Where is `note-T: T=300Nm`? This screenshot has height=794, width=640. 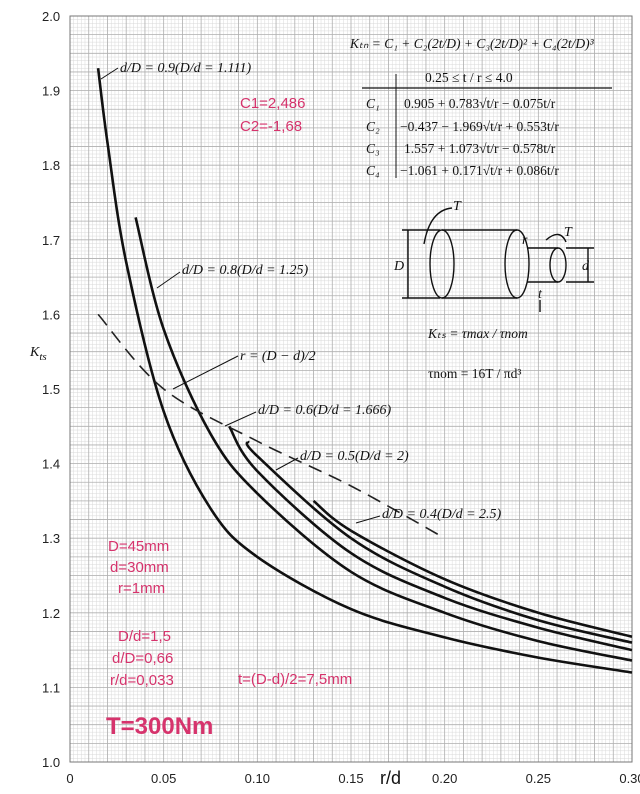 note-T: T=300Nm is located at coordinates (159, 726).